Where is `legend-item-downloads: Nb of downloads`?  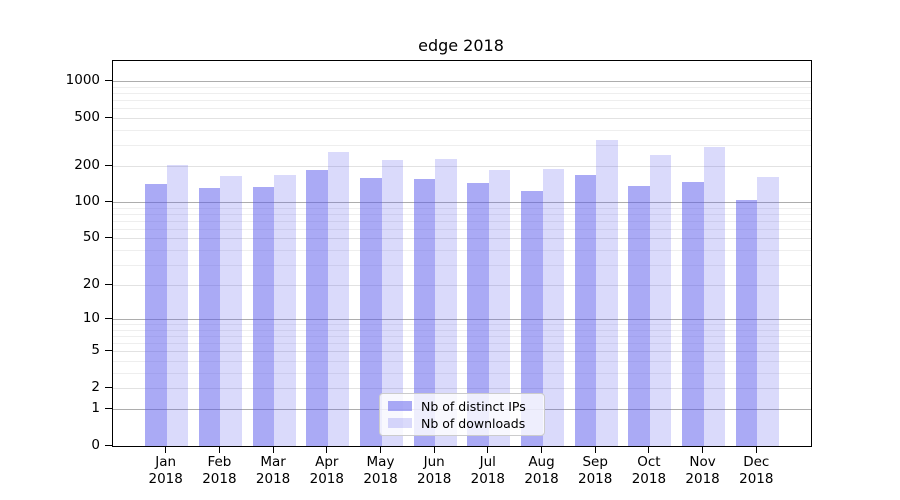
legend-item-downloads: Nb of downloads is located at coordinates (462, 423).